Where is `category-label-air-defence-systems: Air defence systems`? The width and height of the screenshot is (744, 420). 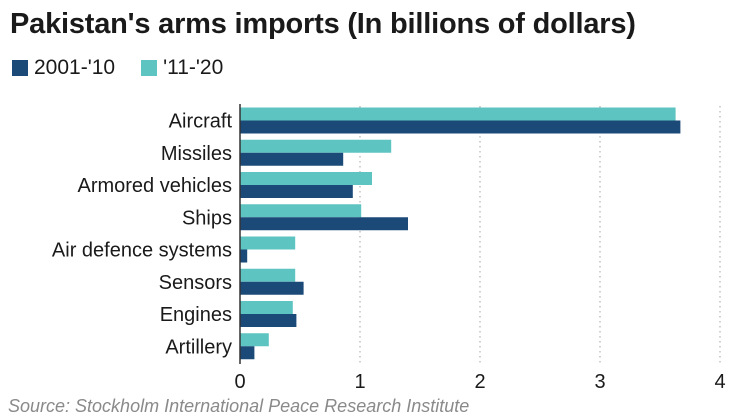 category-label-air-defence-systems: Air defence systems is located at coordinates (142, 251).